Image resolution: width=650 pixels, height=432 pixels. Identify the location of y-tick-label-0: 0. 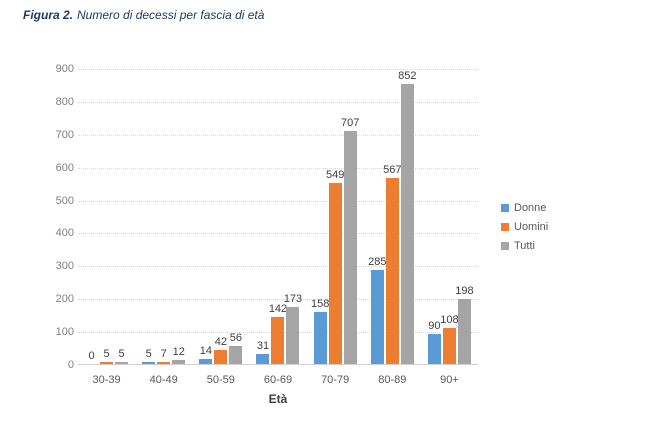
(70, 365).